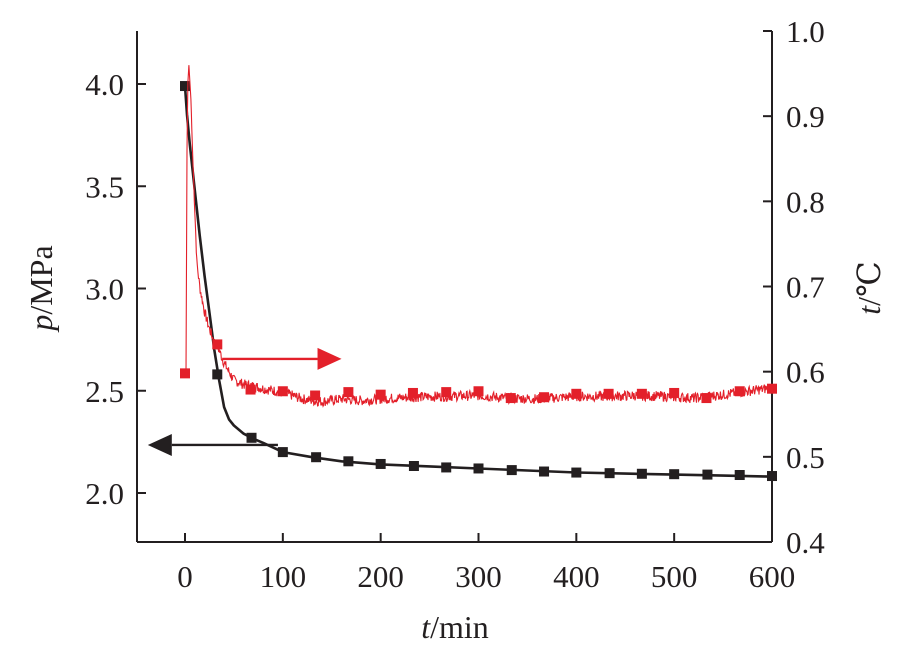 This screenshot has width=904, height=657. What do you see at coordinates (805, 287) in the screenshot?
I see `right-tick-label: 0.7` at bounding box center [805, 287].